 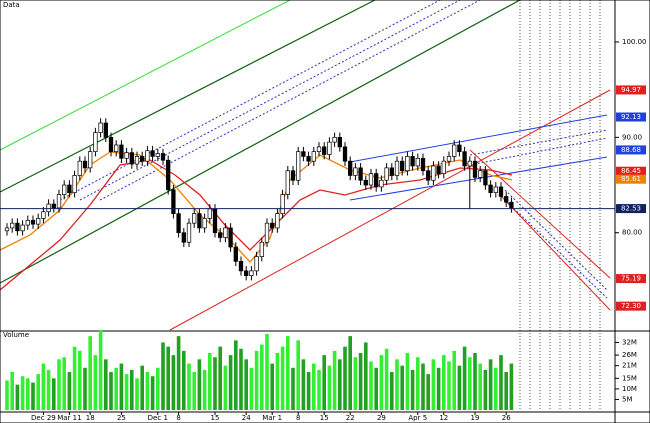 I want to click on price-marker-label: 88.68, so click(x=631, y=150).